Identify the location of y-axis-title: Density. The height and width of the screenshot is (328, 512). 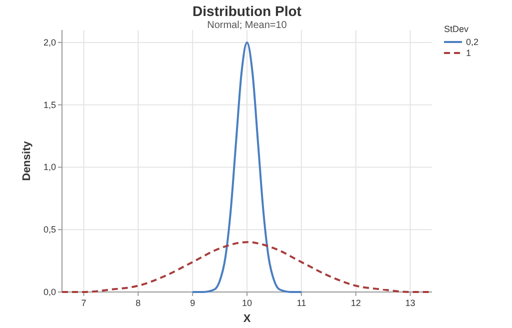
(27, 160).